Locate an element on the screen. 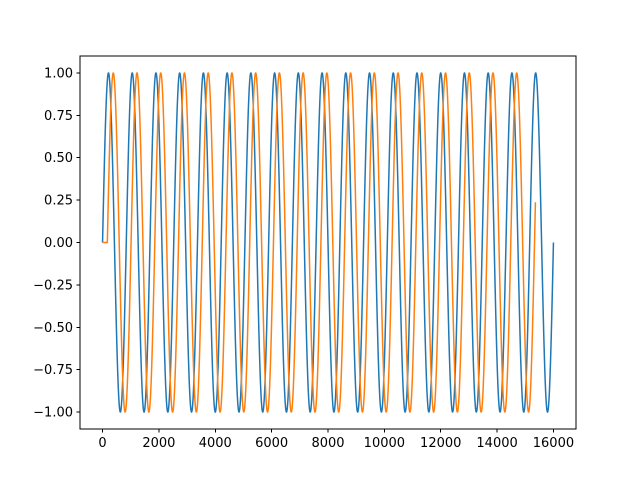 The width and height of the screenshot is (640, 480). x-axis-tick-label: 0 is located at coordinates (102, 443).